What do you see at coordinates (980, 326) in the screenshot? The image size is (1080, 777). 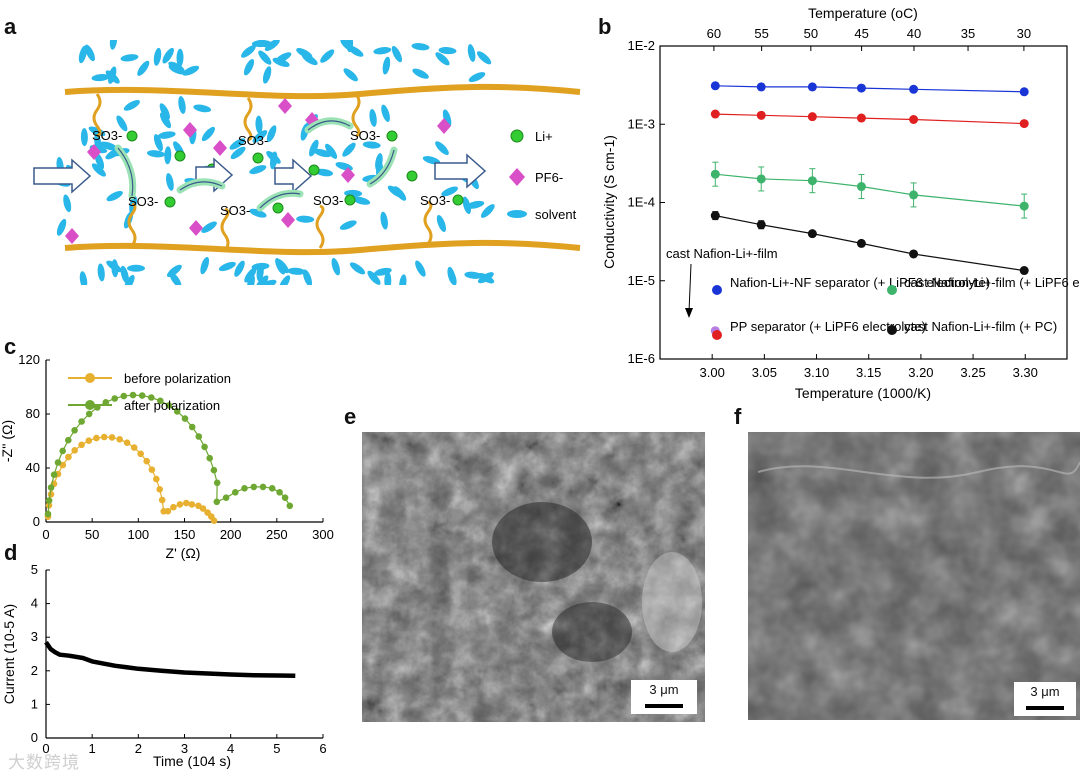 I see `legend-label: cast Nafion-Li+-film (+ PC)` at bounding box center [980, 326].